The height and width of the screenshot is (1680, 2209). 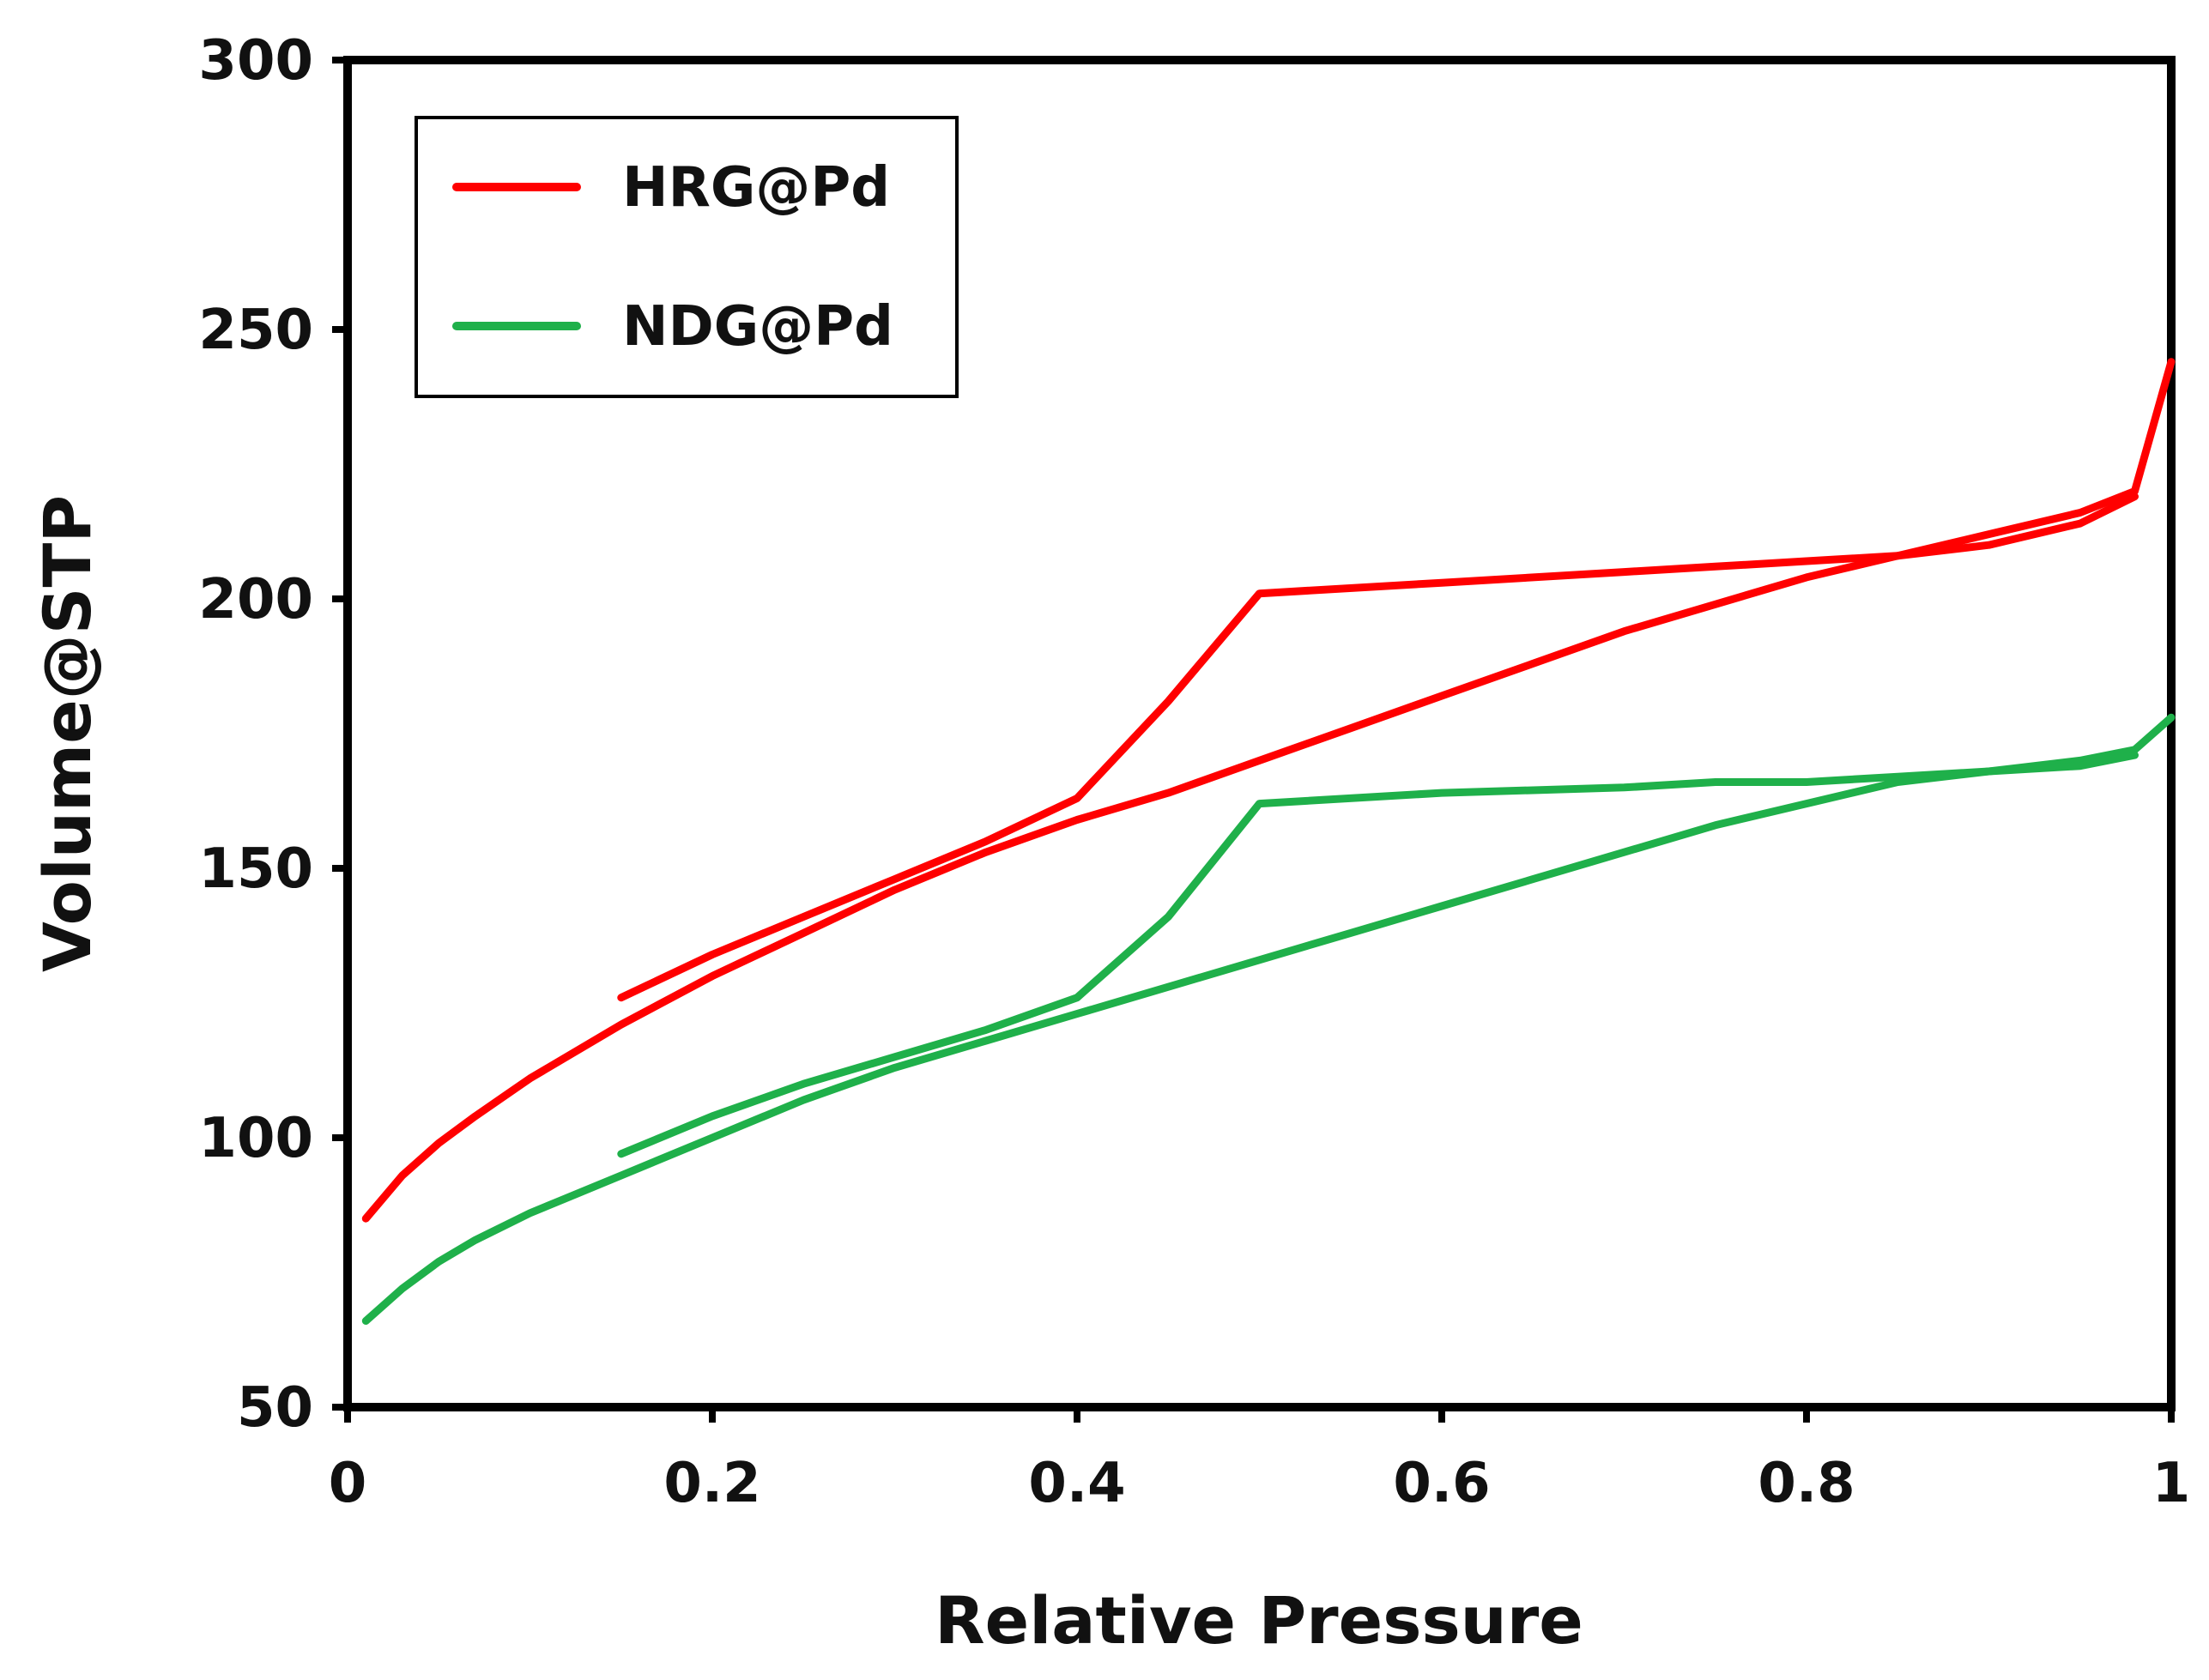 What do you see at coordinates (255, 61) in the screenshot?
I see `y-tick-label: 300` at bounding box center [255, 61].